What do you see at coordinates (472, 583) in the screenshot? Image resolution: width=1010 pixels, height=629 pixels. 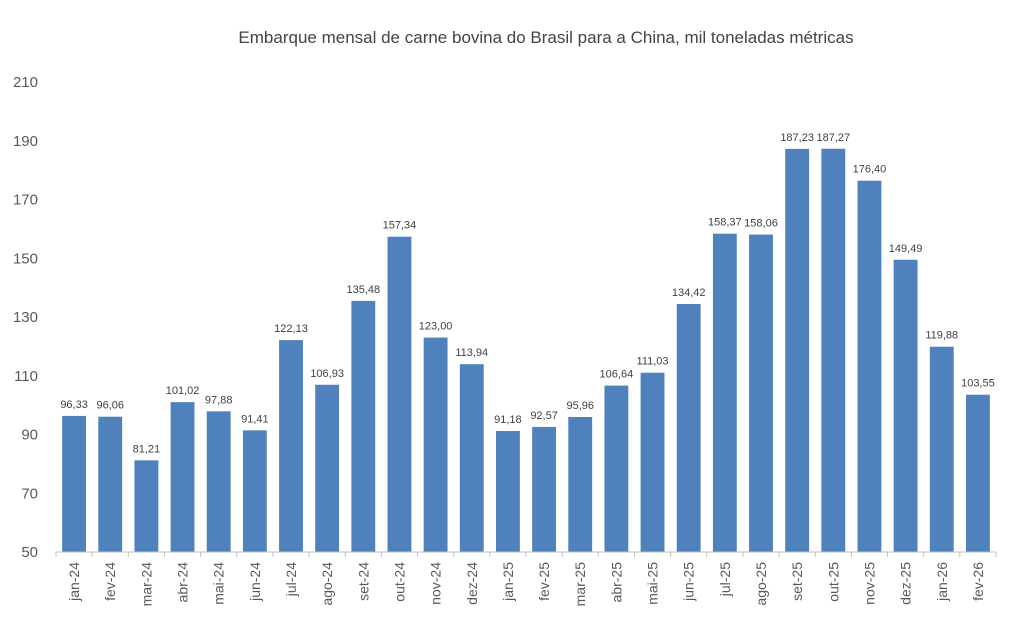 I see `x-tick-label: dez-24` at bounding box center [472, 583].